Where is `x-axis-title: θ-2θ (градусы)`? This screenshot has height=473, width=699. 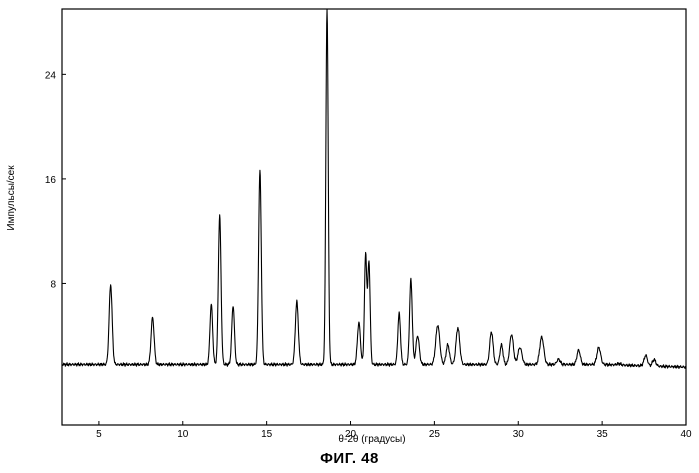
x-axis-title: θ-2θ (градусы) is located at coordinates (371, 439).